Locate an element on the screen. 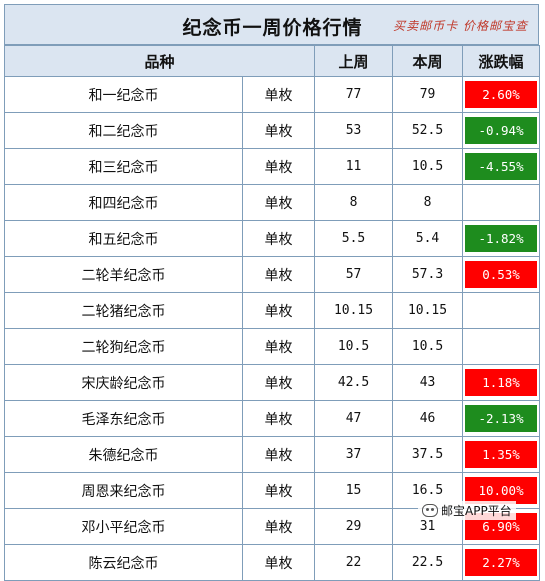 The height and width of the screenshot is (581, 545). cell-change-percent: 2.27% is located at coordinates (501, 562).